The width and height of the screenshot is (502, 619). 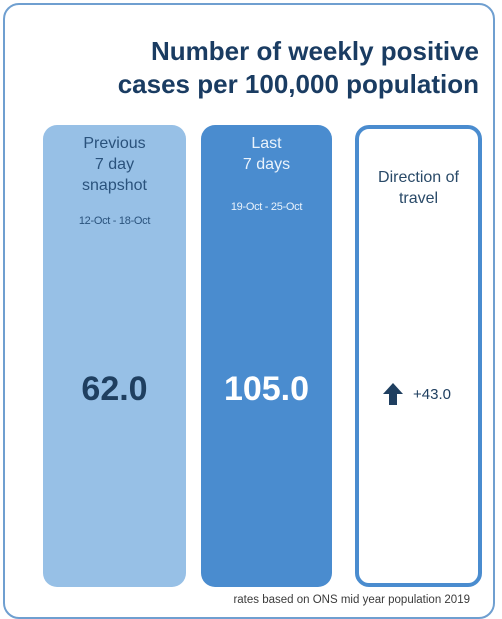 I want to click on direction-heading: Direction of travel, so click(x=418, y=188).